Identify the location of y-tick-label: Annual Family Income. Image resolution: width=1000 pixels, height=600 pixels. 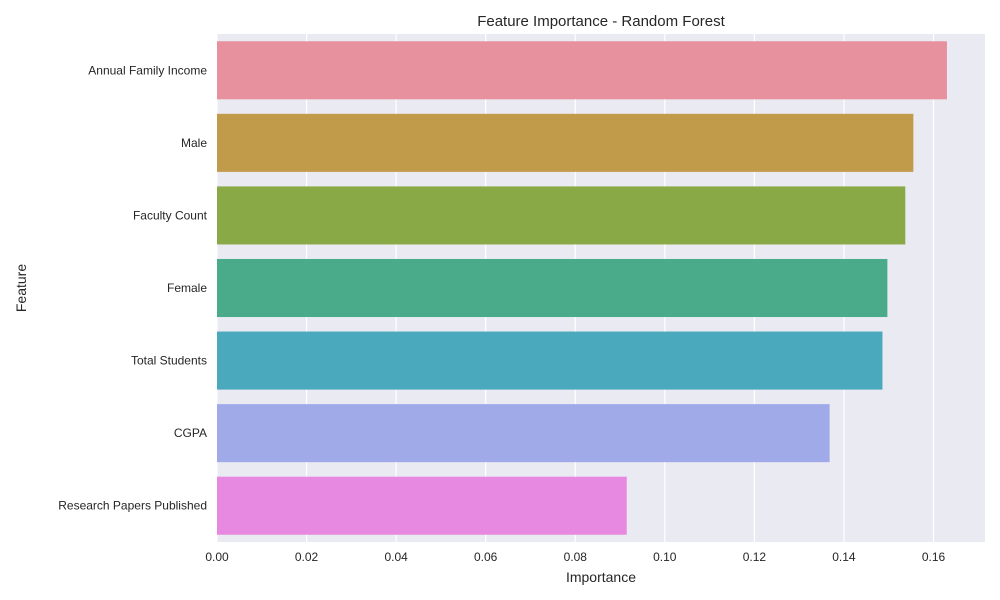
(147, 70).